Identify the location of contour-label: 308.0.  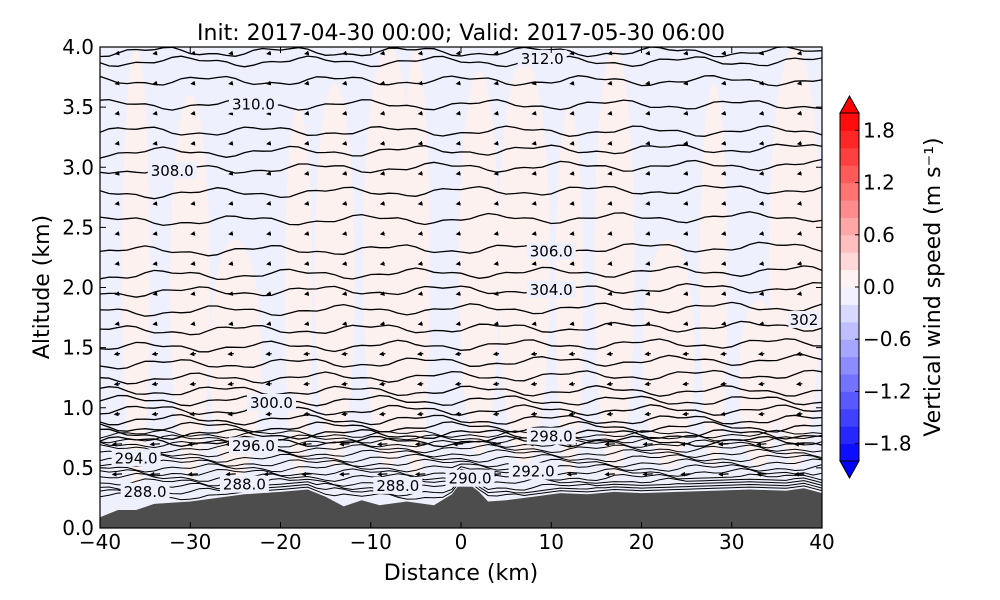
(172, 171).